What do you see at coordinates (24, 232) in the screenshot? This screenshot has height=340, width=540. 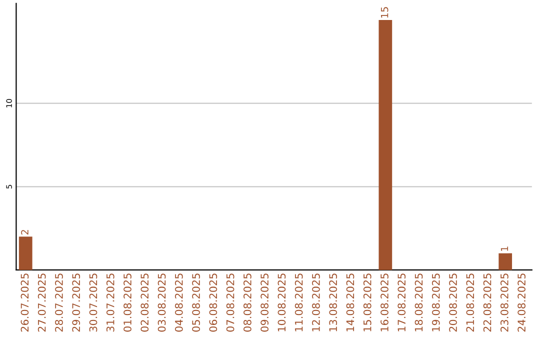 I see `data-label: 2` at bounding box center [24, 232].